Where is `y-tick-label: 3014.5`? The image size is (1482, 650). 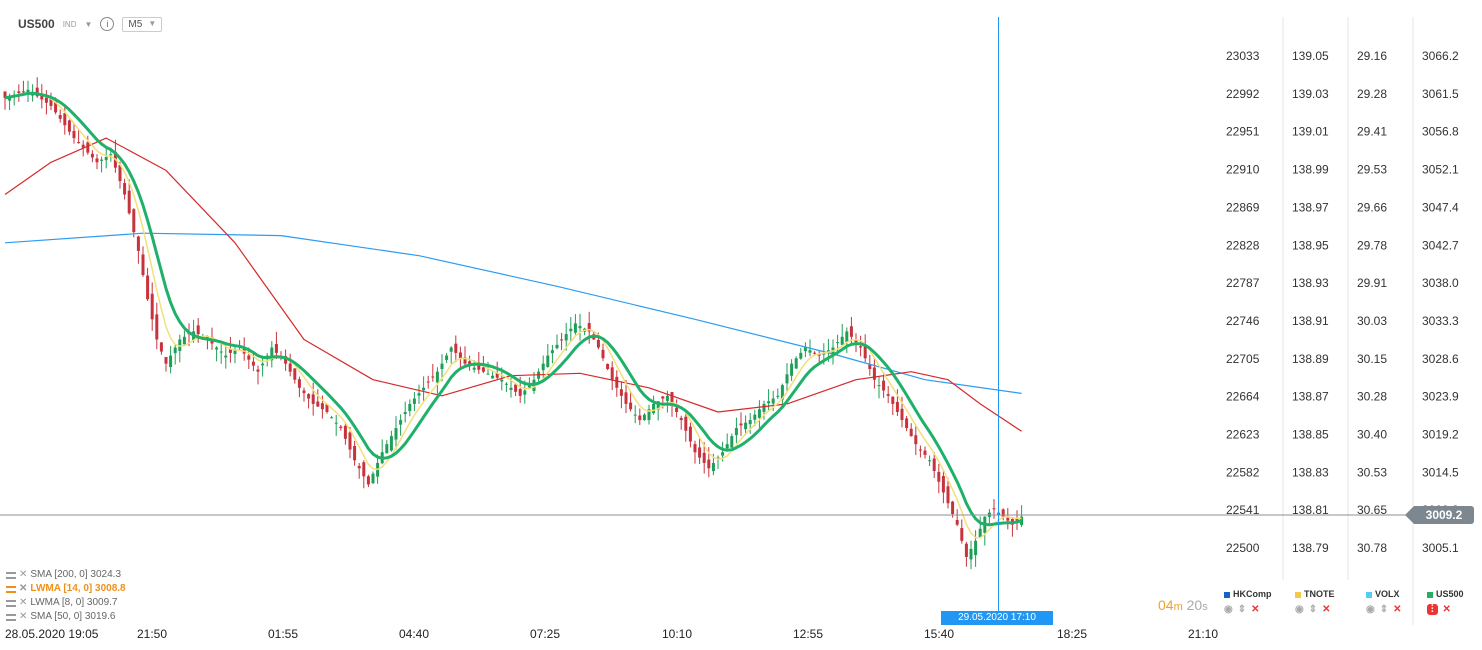
y-tick-label: 3014.5 is located at coordinates (1440, 472).